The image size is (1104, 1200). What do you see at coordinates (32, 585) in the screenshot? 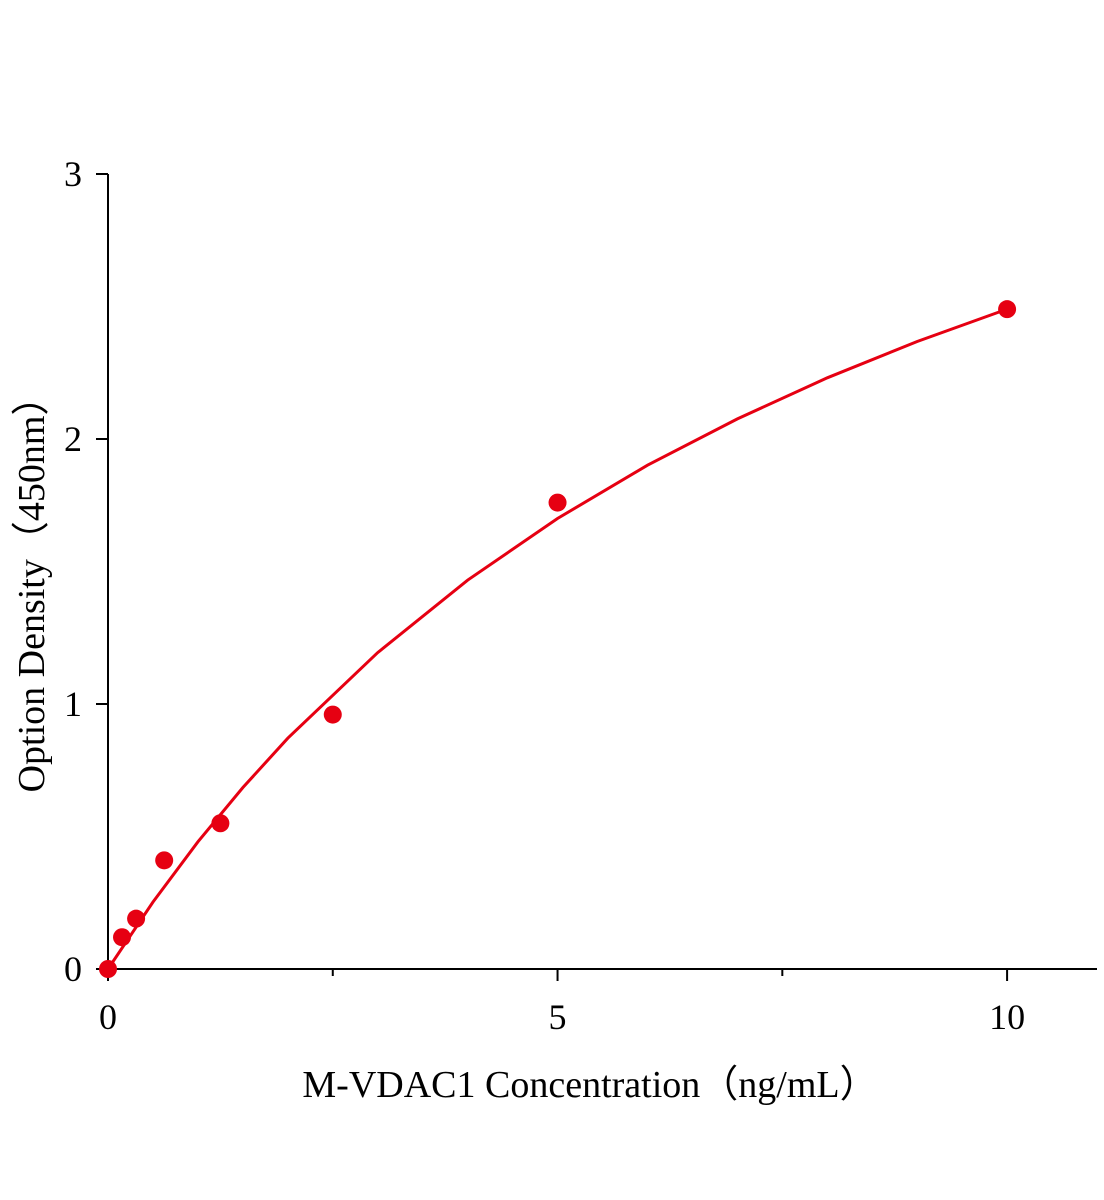
I see `y-axis-title: Option Density（450nm）` at bounding box center [32, 585].